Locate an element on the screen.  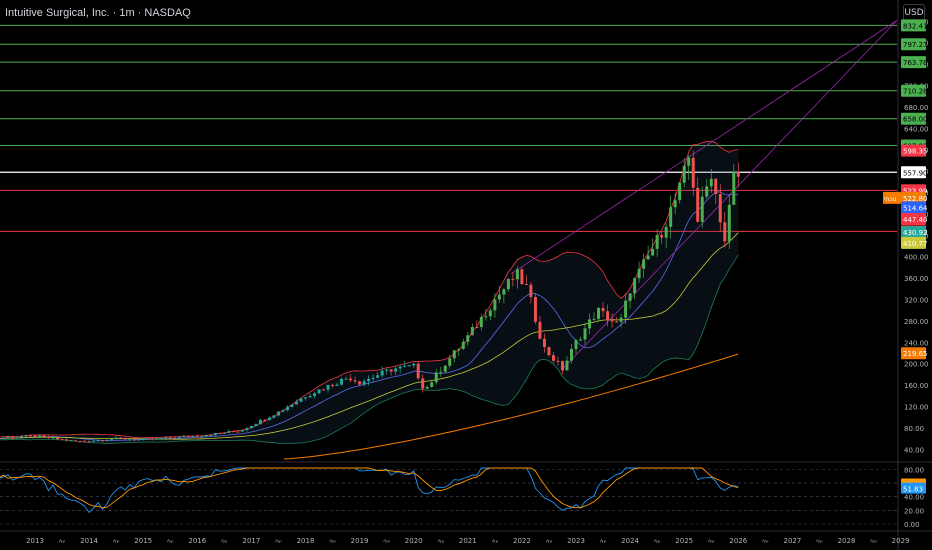
price-badge-label: 522.80 is located at coordinates (915, 199).